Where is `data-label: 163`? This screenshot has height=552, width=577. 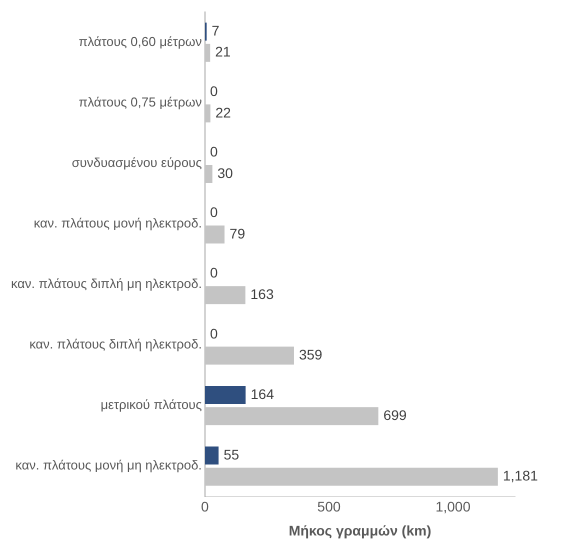 data-label: 163 is located at coordinates (262, 294).